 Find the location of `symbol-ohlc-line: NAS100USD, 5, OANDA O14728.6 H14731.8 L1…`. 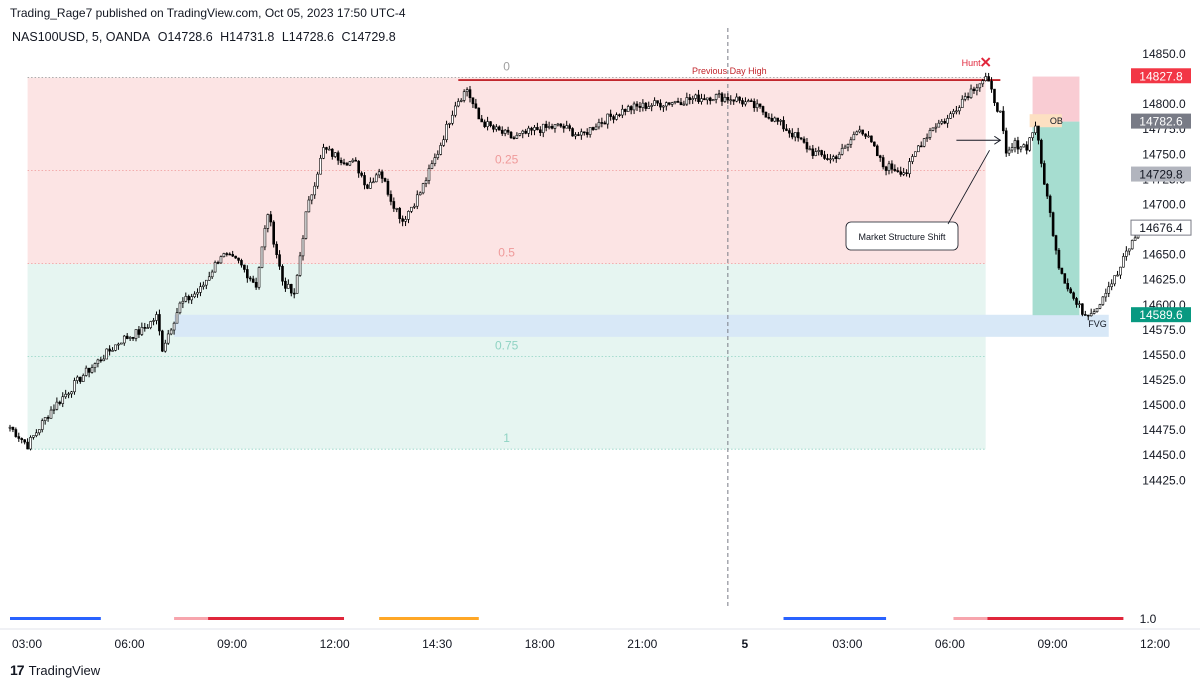

symbol-ohlc-line: NAS100USD, 5, OANDA O14728.6 H14731.8 L1… is located at coordinates (206, 37).